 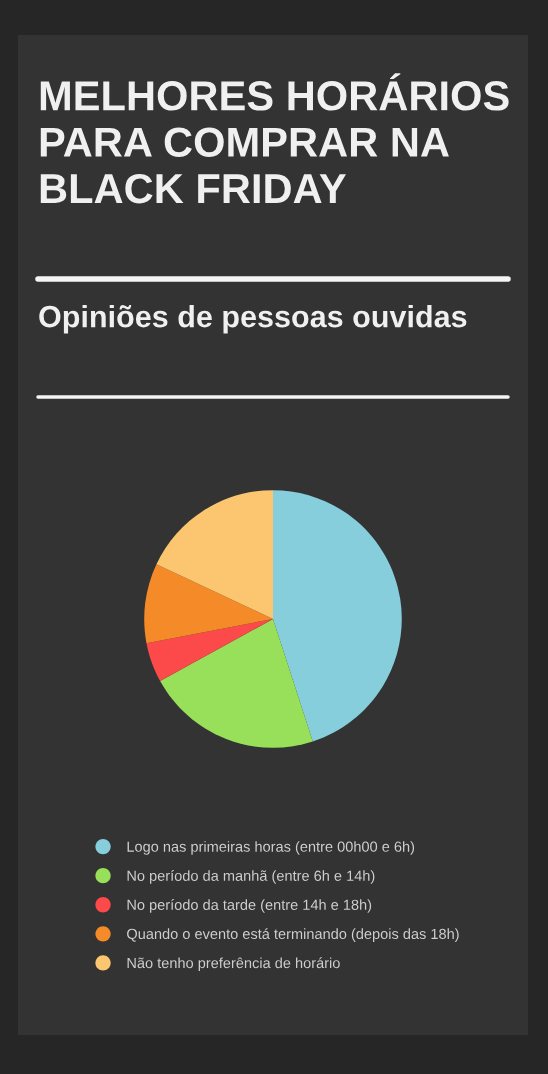 I want to click on legend-label: No período da manhã (entre 6h e 14h), so click(x=251, y=877).